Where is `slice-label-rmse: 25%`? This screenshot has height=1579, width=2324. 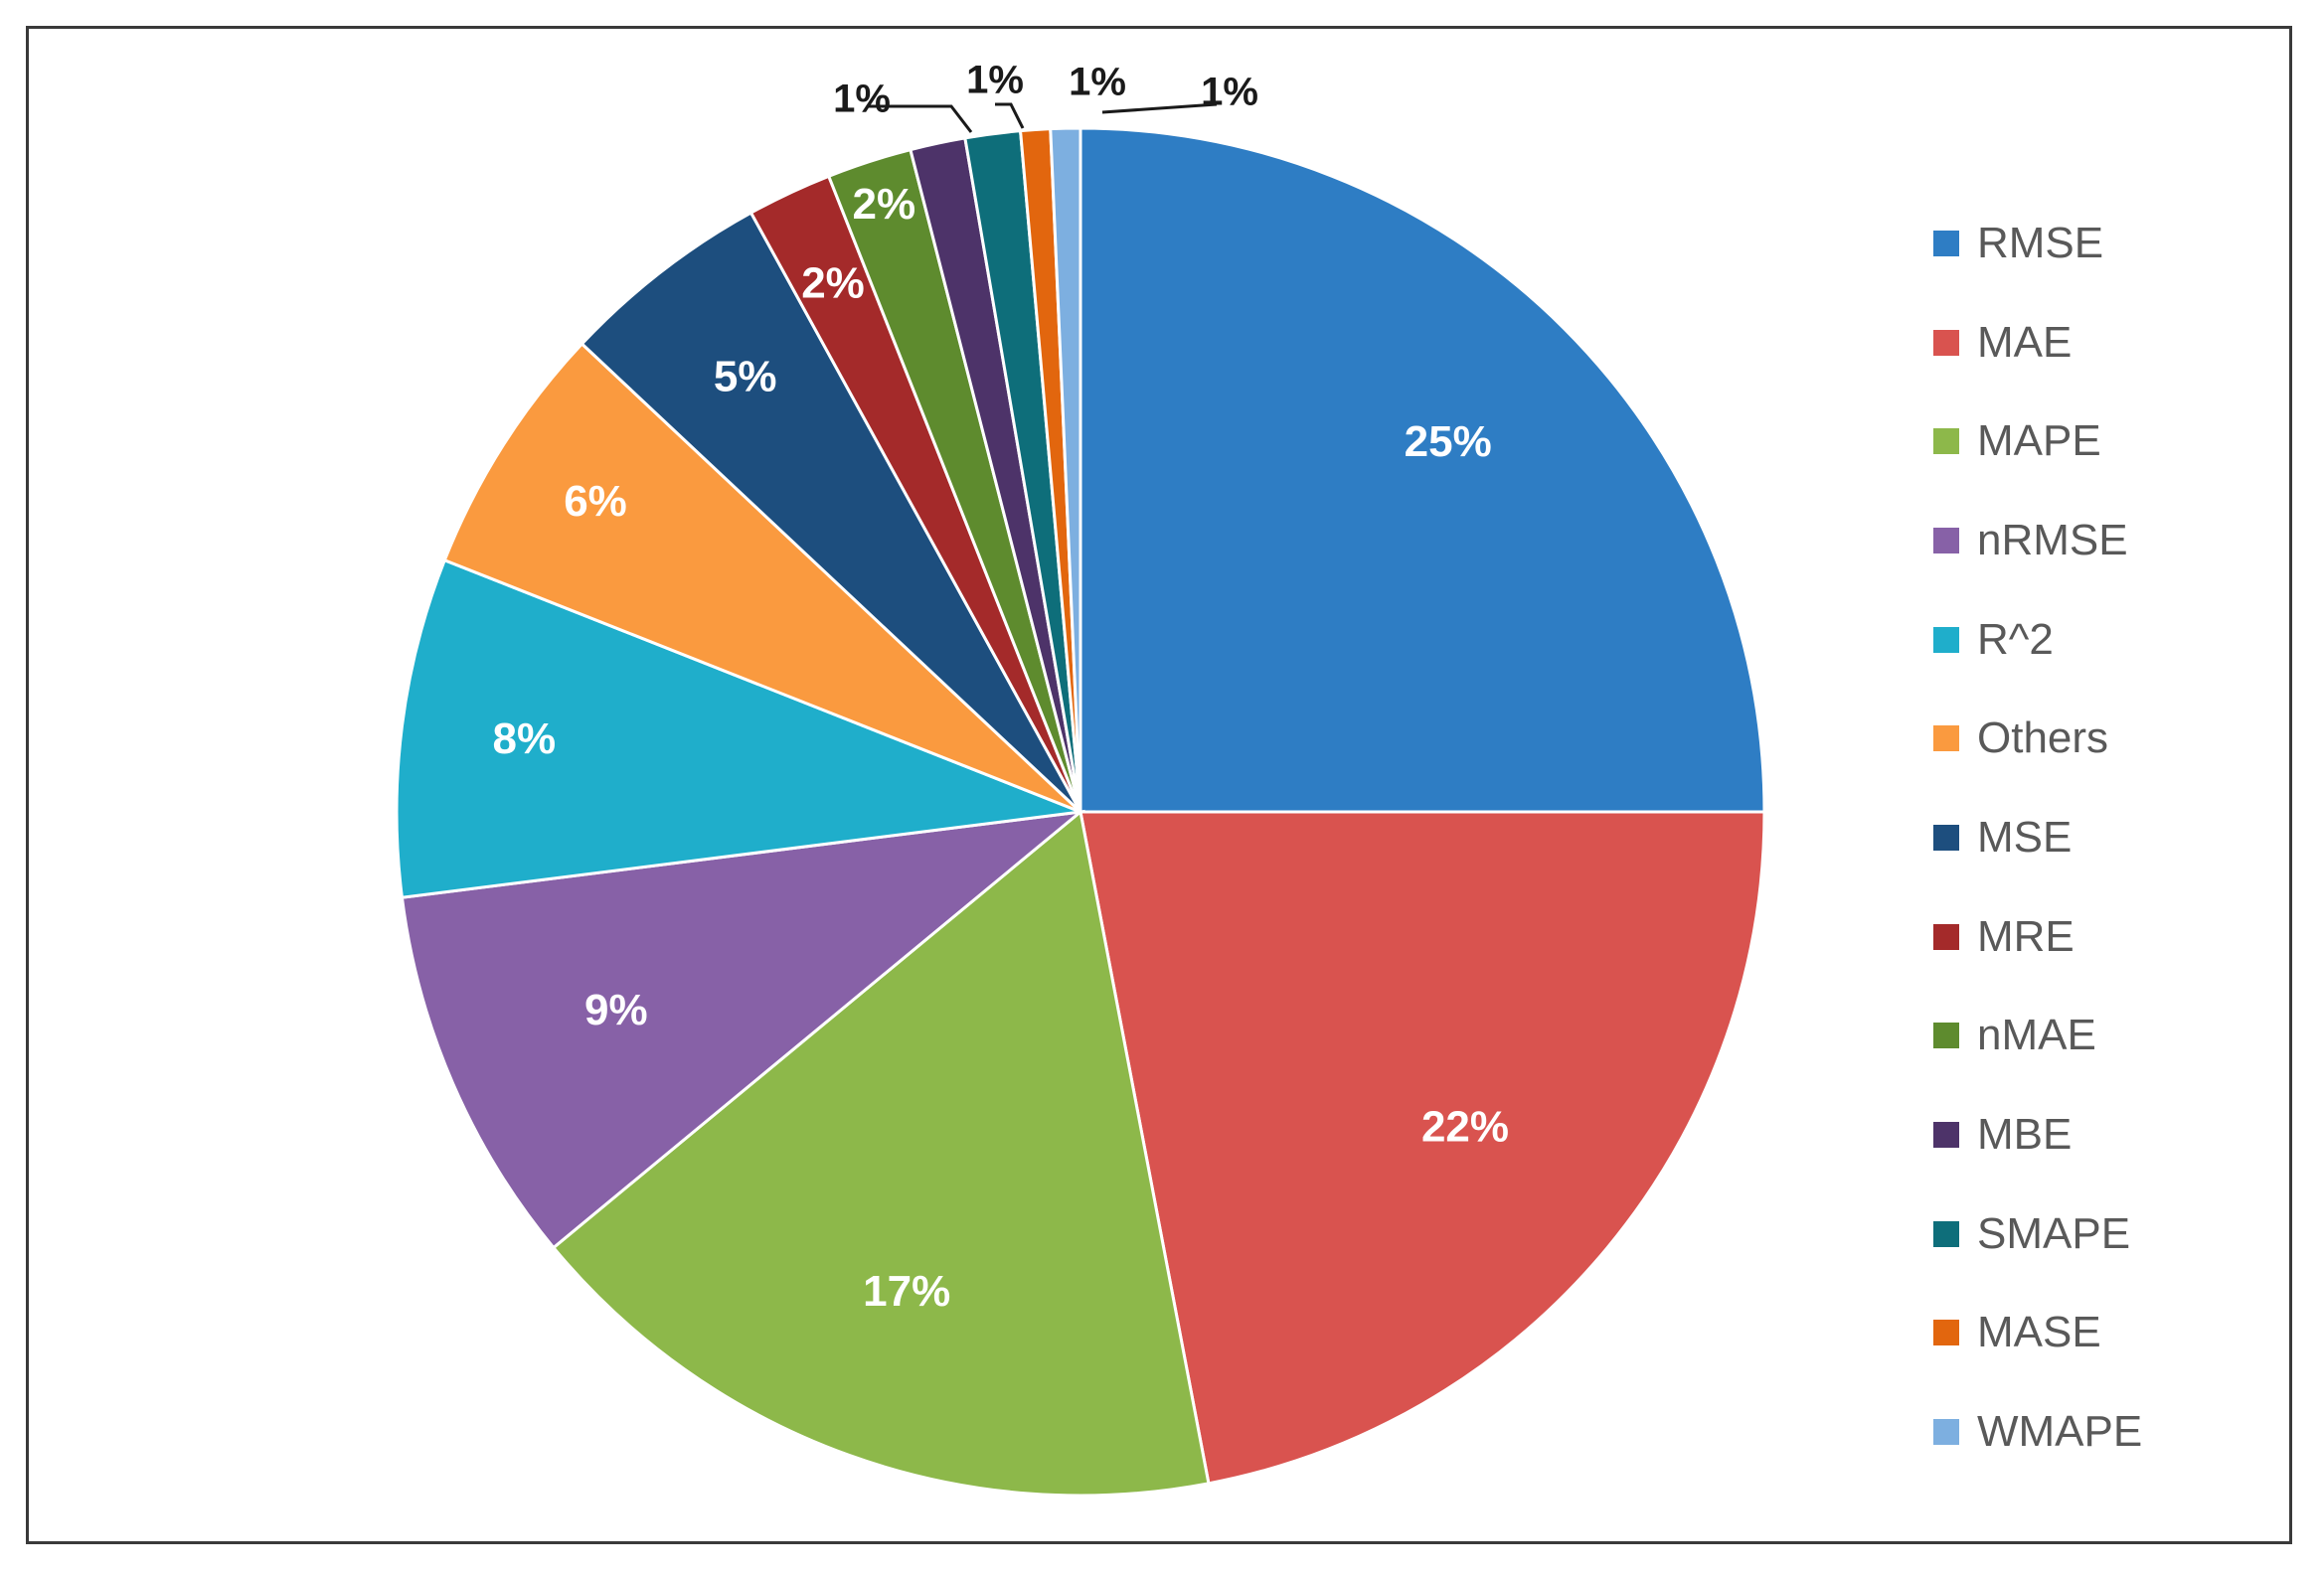 slice-label-rmse: 25% is located at coordinates (1449, 442).